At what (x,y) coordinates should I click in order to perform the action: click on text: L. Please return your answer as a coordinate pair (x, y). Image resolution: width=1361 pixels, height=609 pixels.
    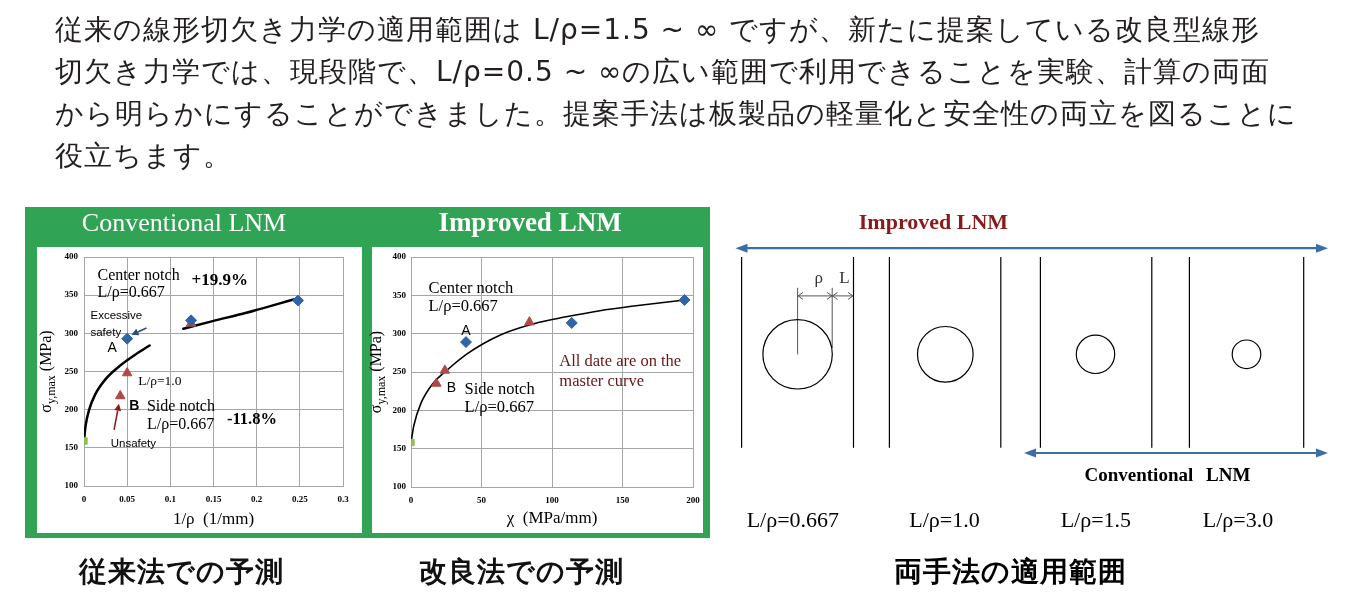
    Looking at the image, I should click on (844, 278).